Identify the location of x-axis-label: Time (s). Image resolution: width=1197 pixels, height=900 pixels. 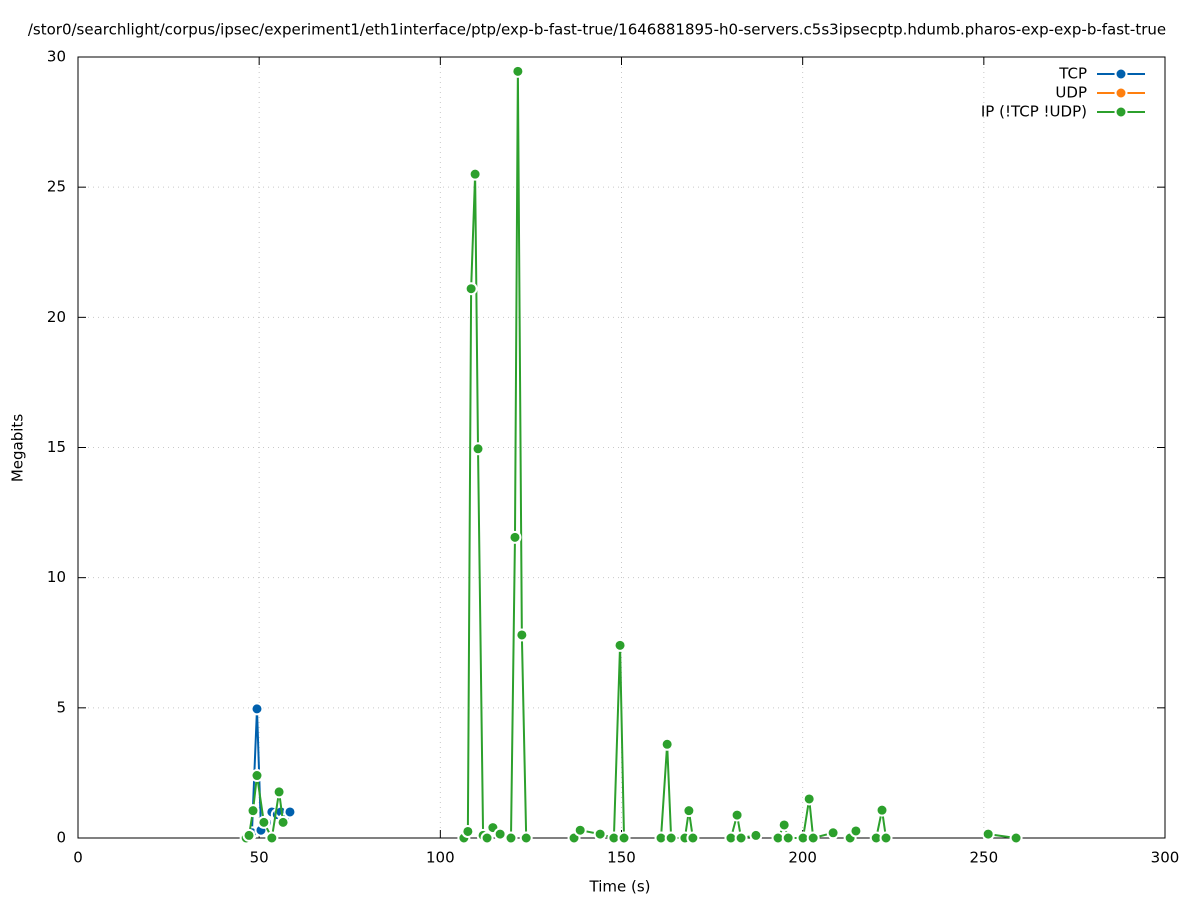
(620, 887).